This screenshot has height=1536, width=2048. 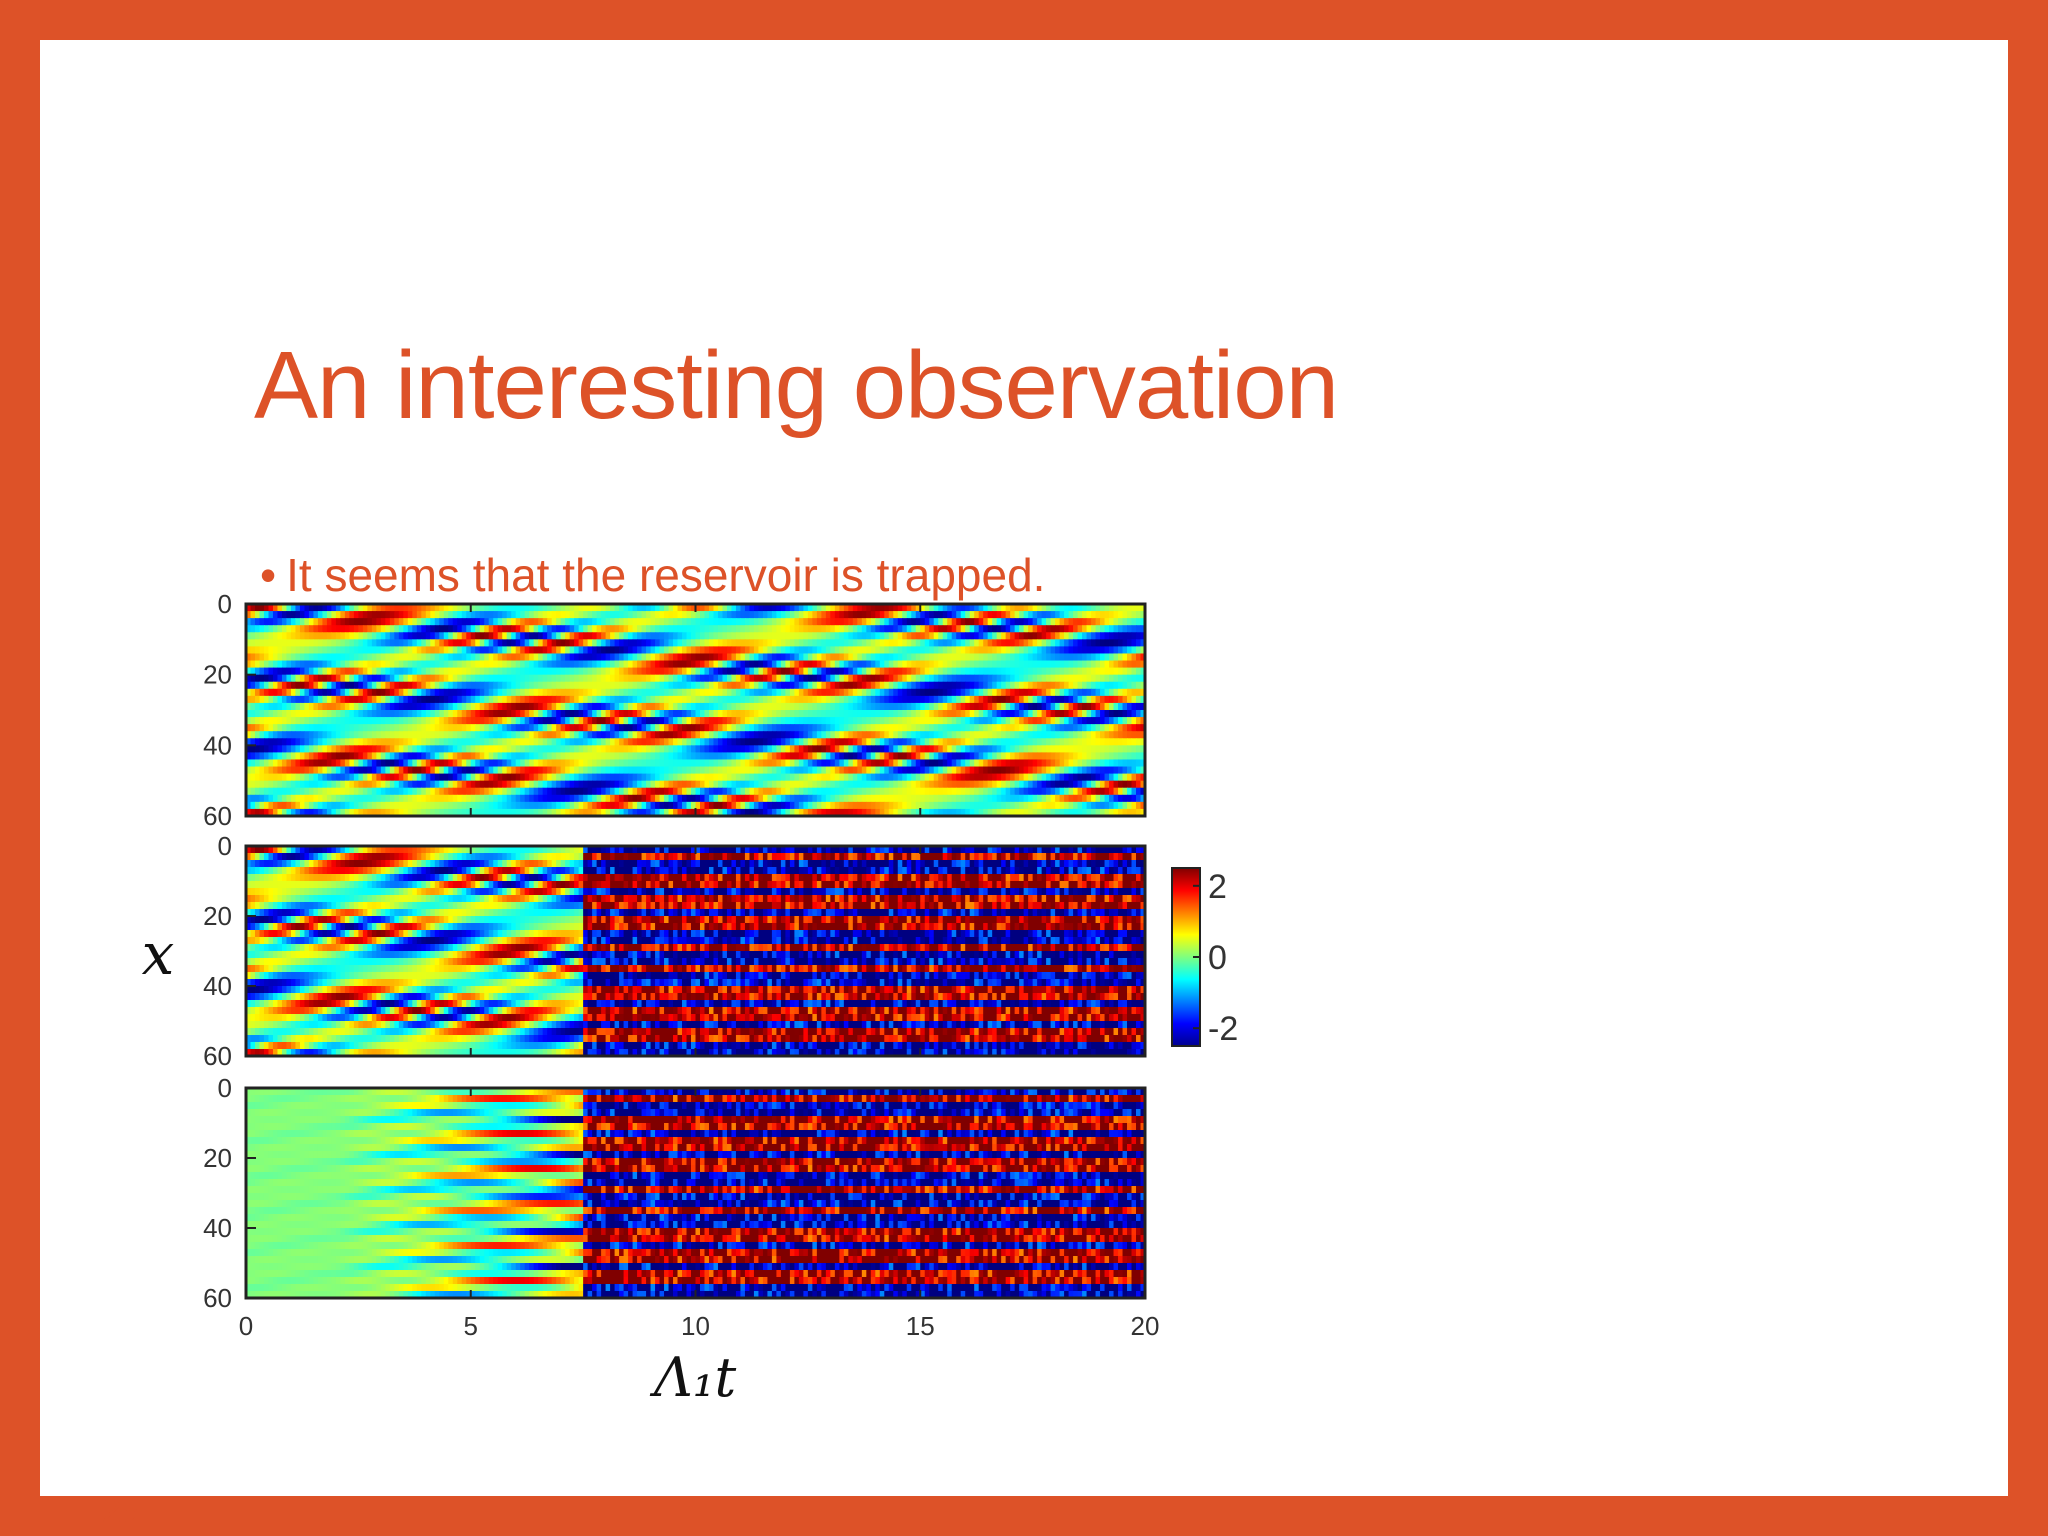 What do you see at coordinates (217, 986) in the screenshot?
I see `y-tick-label-p2-2: 40` at bounding box center [217, 986].